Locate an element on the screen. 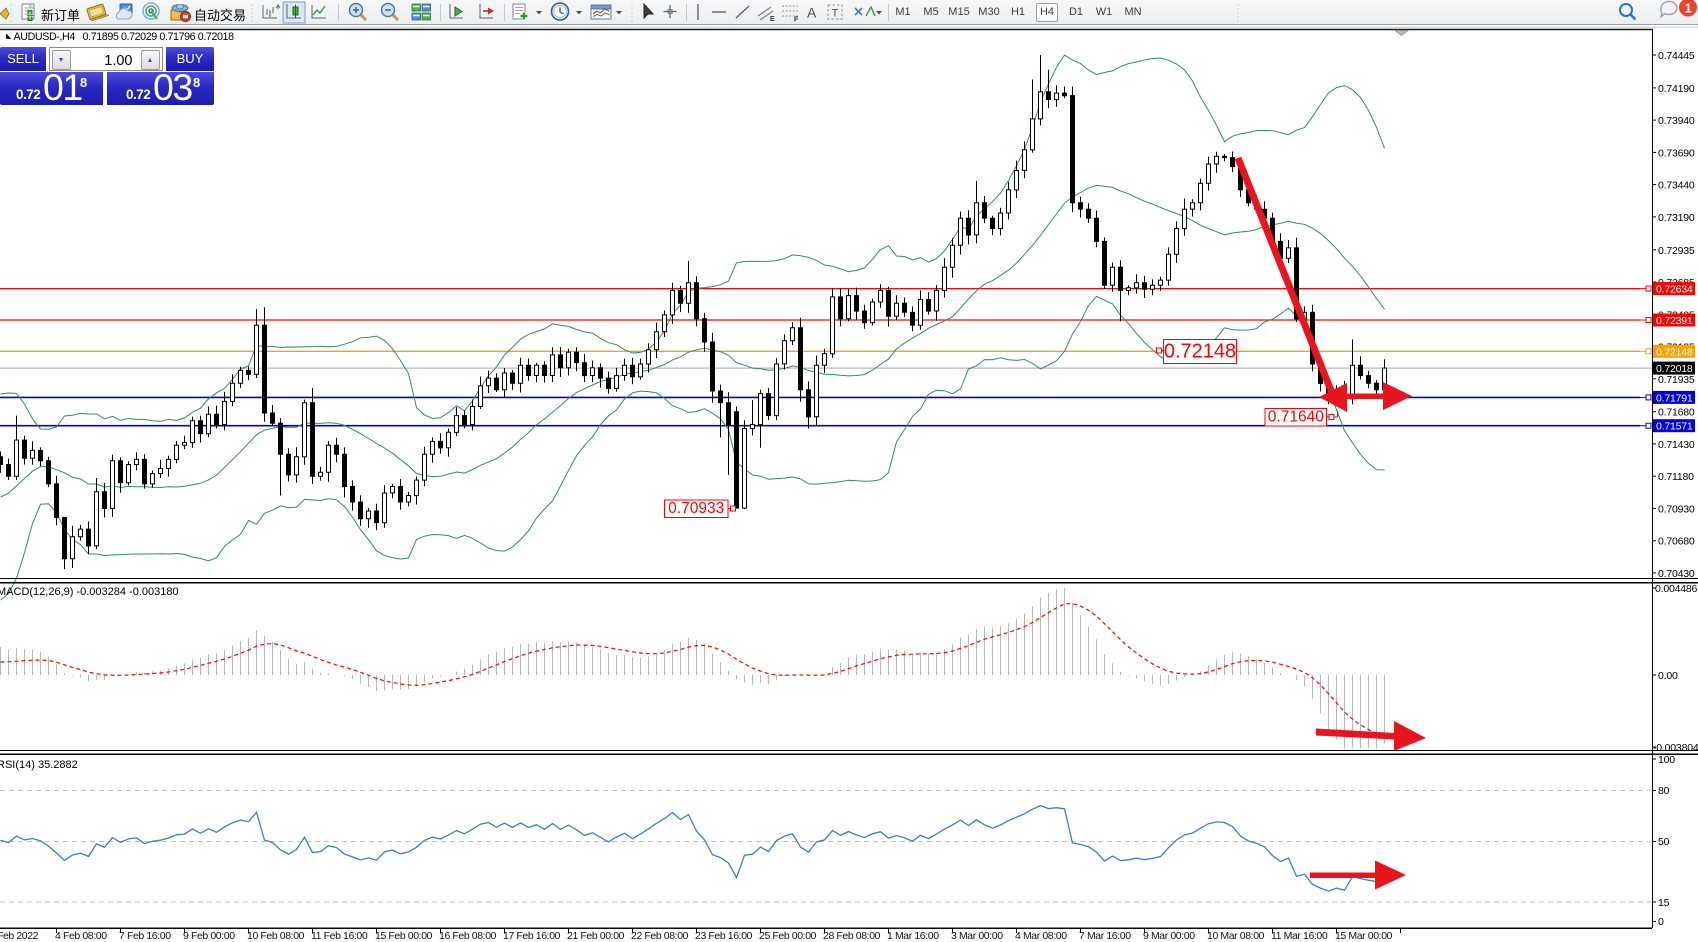 The width and height of the screenshot is (1698, 942). svg-text:MACD(12,26,9) -0.003284 -0.003: MACD(12,26,9) -0.003284 -0.003180 is located at coordinates (89, 592).